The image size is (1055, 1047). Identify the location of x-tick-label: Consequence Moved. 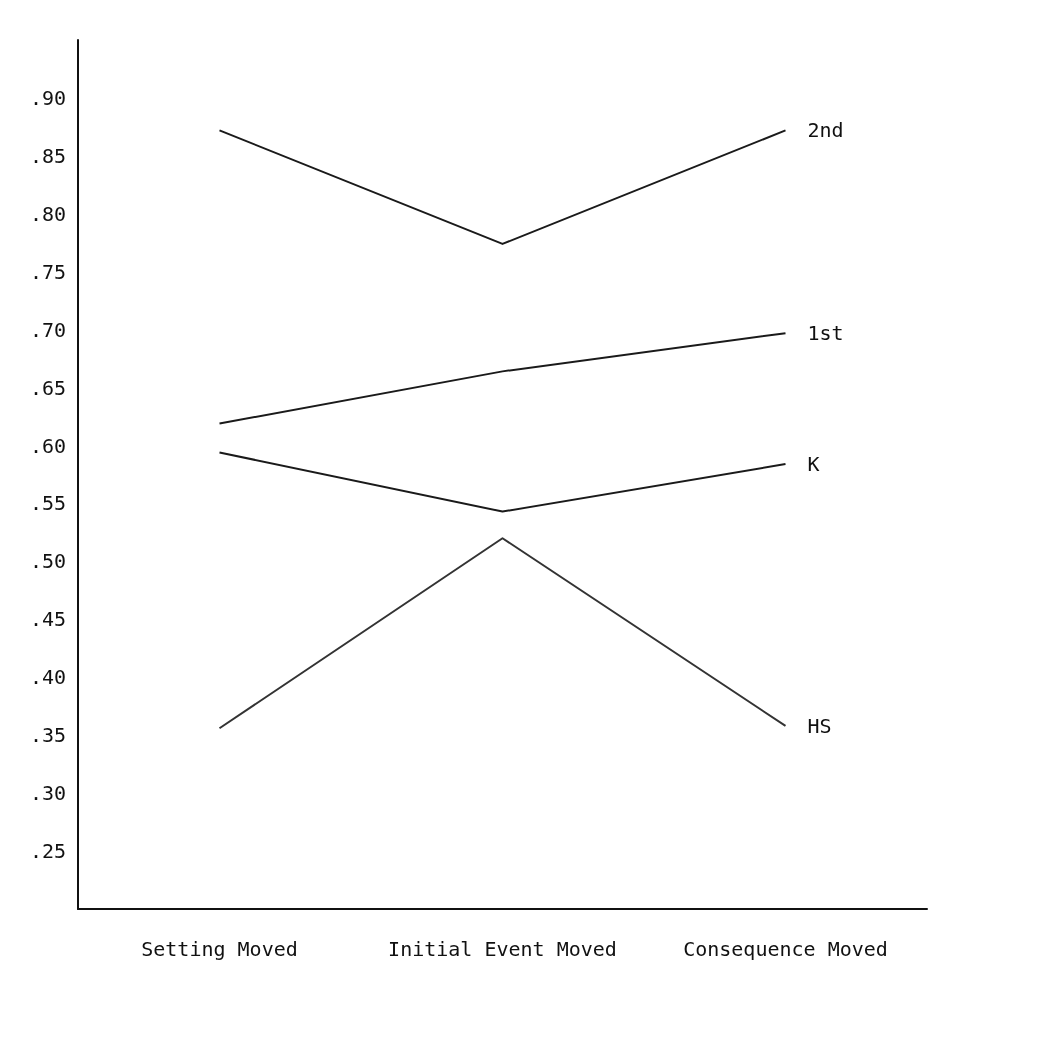
(785, 949).